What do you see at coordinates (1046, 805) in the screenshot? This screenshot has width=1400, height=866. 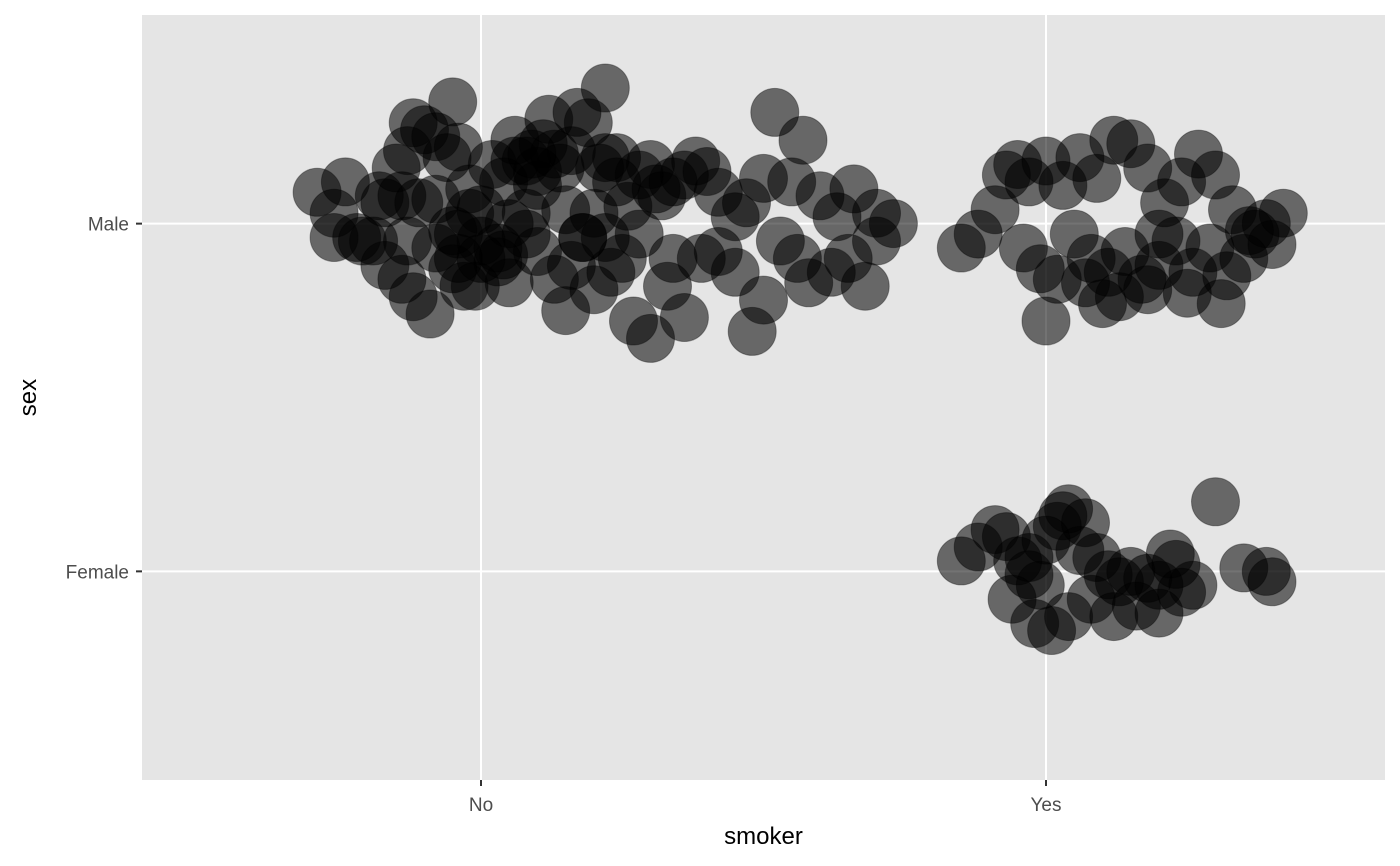 I see `x-tick-label: Yes` at bounding box center [1046, 805].